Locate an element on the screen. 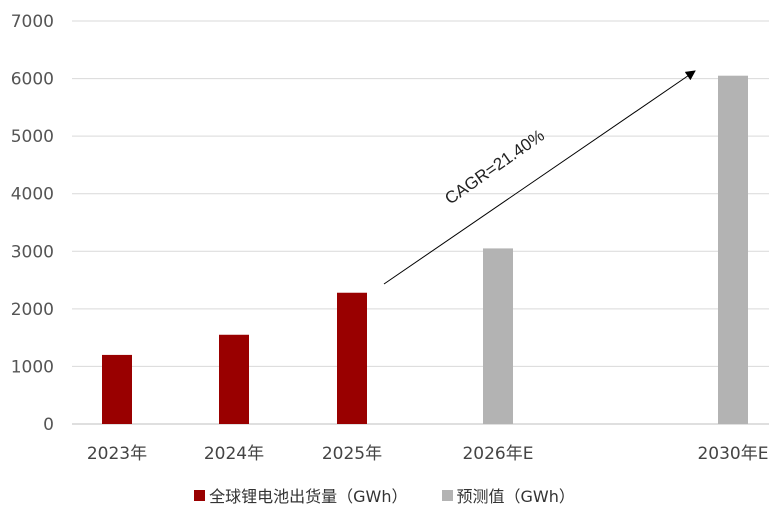 Image resolution: width=769 pixels, height=507 pixels. cagr-annotation: CAGR=21.40% is located at coordinates (494, 167).